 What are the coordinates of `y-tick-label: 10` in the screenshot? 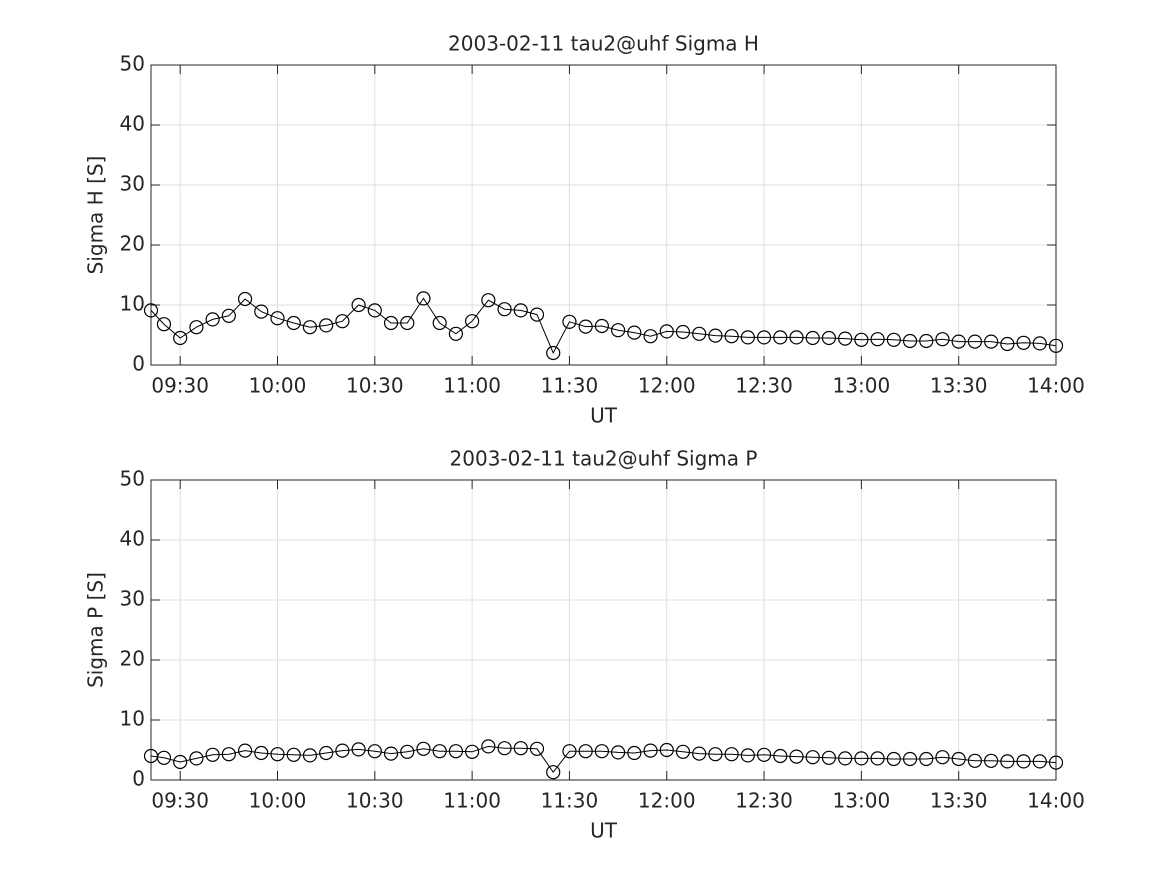 It's located at (132, 719).